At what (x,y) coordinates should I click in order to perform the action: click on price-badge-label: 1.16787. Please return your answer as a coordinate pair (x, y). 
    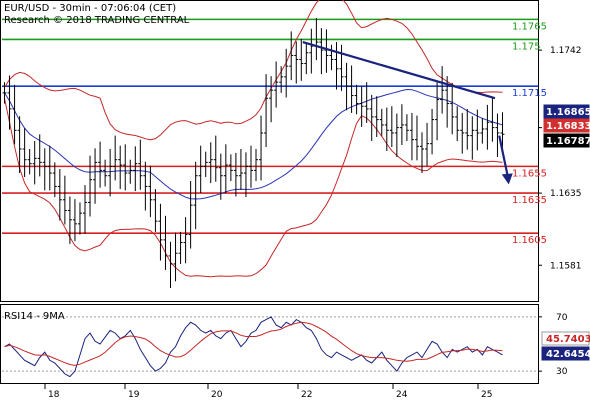
    Looking at the image, I should click on (568, 141).